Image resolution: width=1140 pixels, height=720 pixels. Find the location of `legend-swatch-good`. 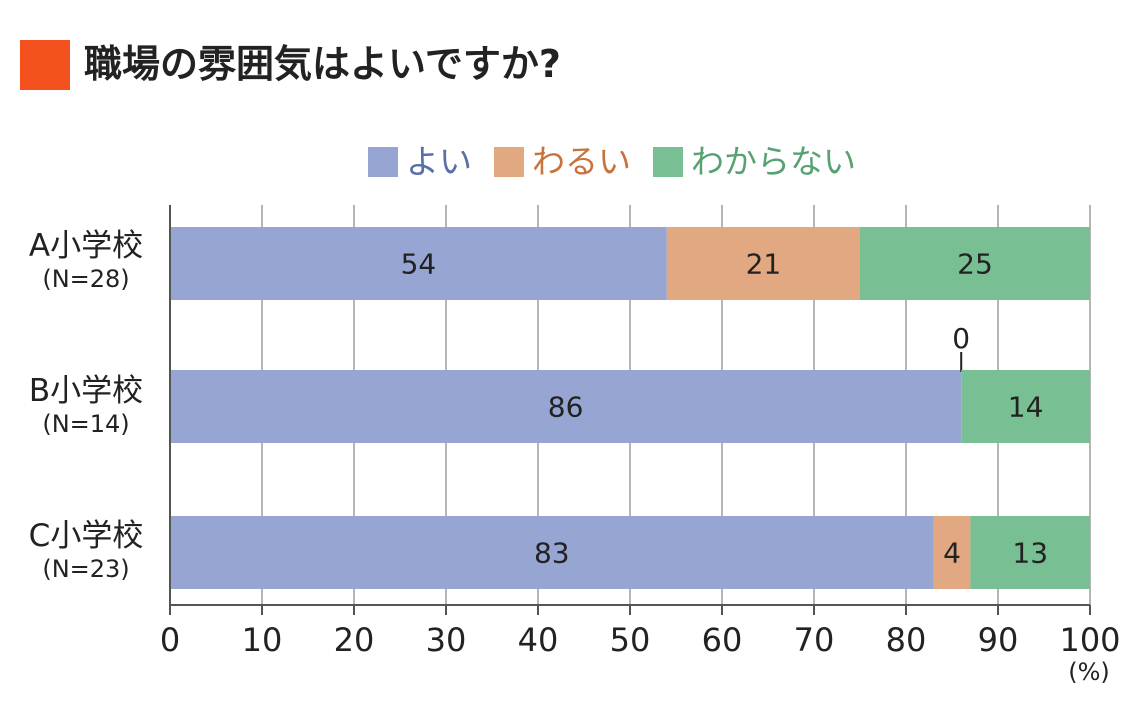

legend-swatch-good is located at coordinates (383, 162).